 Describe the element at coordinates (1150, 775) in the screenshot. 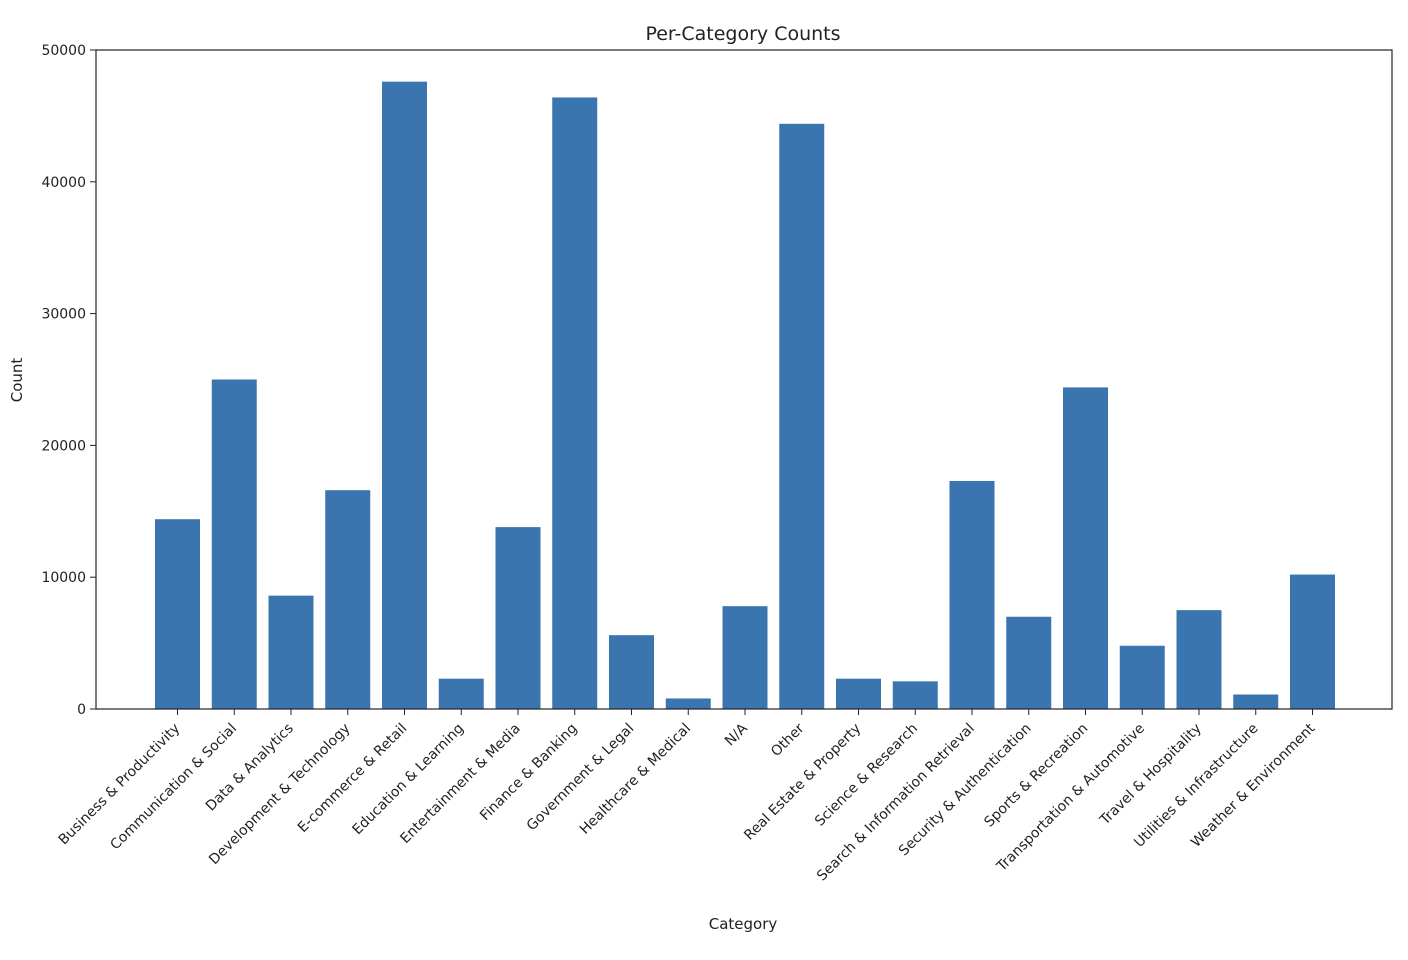

I see `x-tick-label: Travel & Hospitality` at that location.